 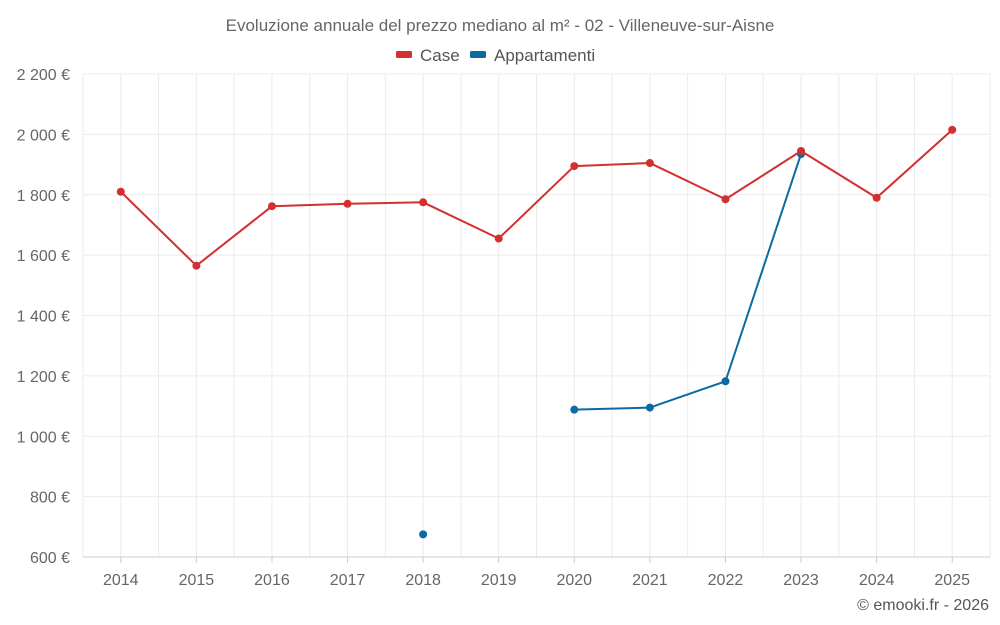 I want to click on y-tick-label: 1 400 €, so click(x=43, y=317).